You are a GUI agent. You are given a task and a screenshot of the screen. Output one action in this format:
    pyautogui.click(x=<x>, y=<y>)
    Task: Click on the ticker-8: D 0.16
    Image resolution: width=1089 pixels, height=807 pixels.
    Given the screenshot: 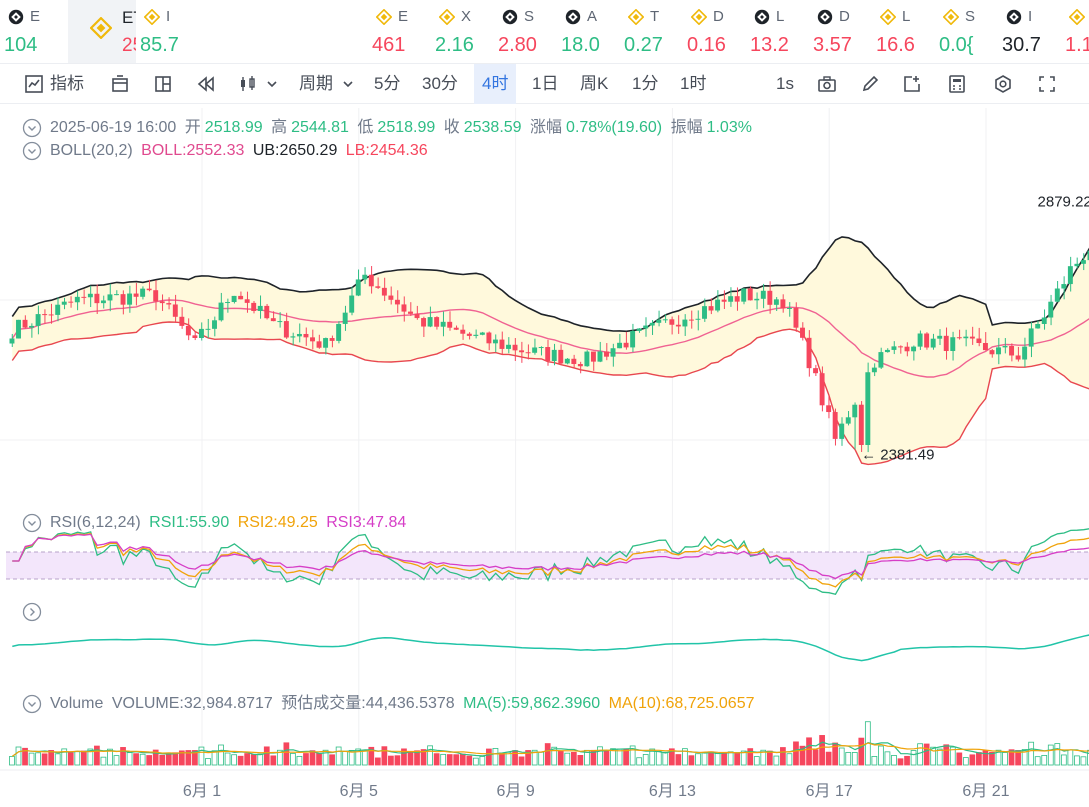 What is the action you would take?
    pyautogui.click(x=714, y=31)
    